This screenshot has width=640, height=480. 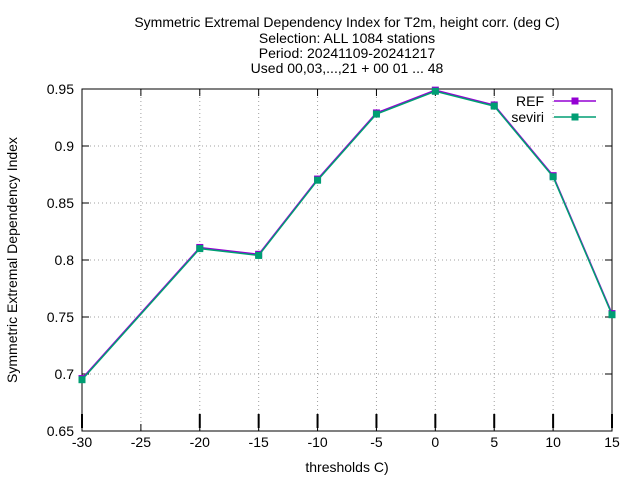 What do you see at coordinates (65, 374) in the screenshot?
I see `y-tick-label: 0.7` at bounding box center [65, 374].